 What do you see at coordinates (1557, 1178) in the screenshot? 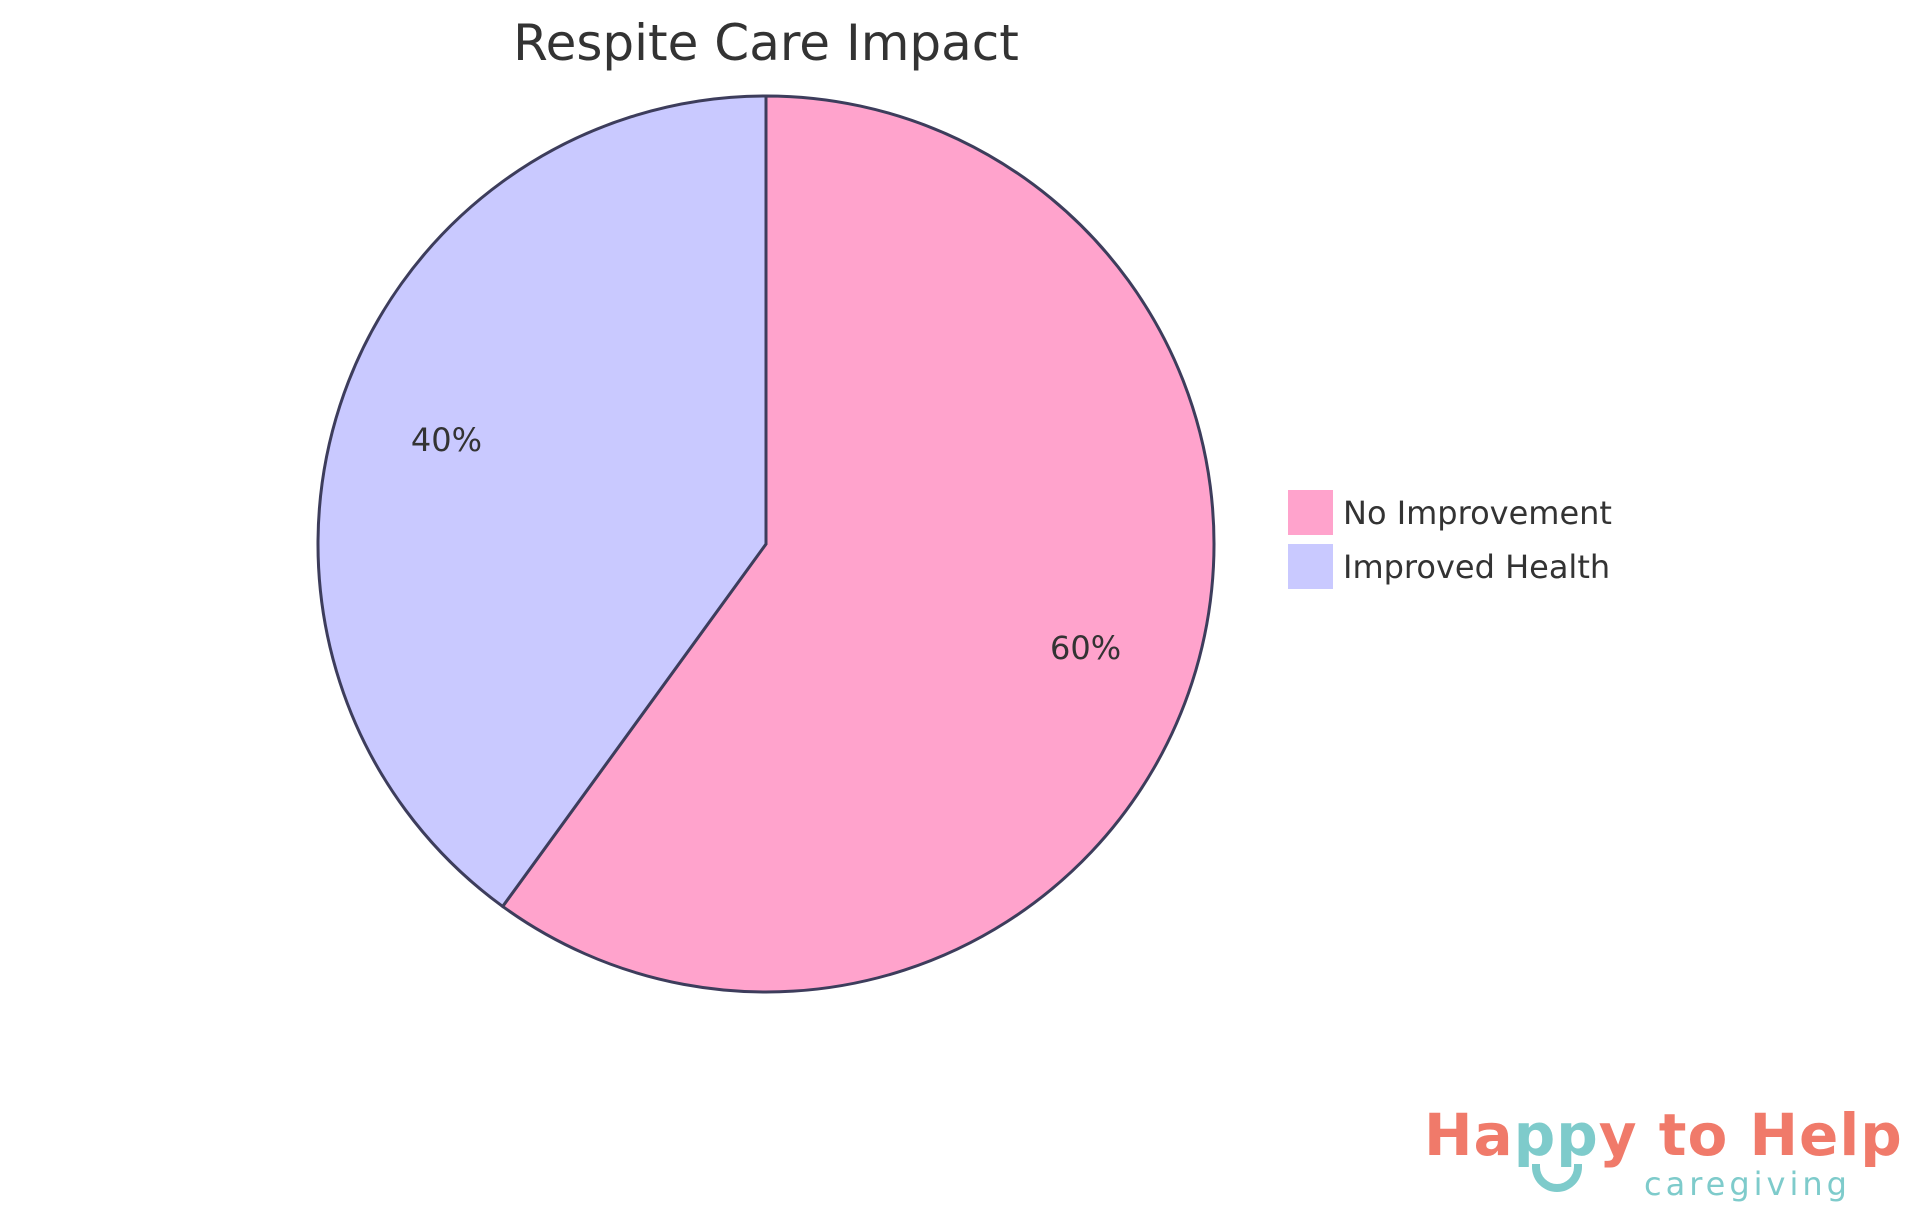
I see `smile-icon` at bounding box center [1557, 1178].